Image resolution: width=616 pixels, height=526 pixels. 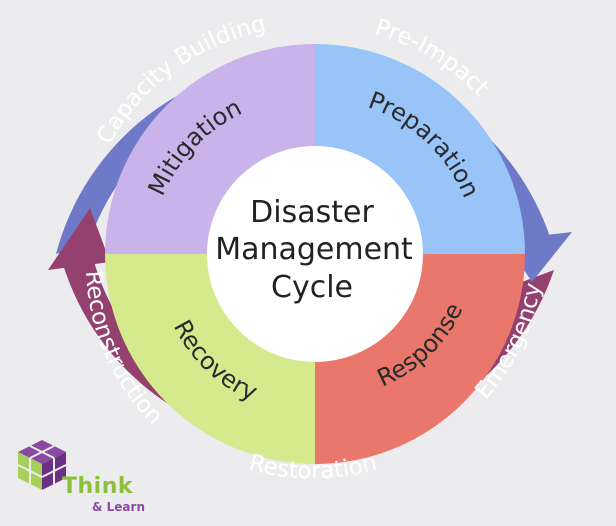 I want to click on center-title-line3: Cycle, so click(x=312, y=287).